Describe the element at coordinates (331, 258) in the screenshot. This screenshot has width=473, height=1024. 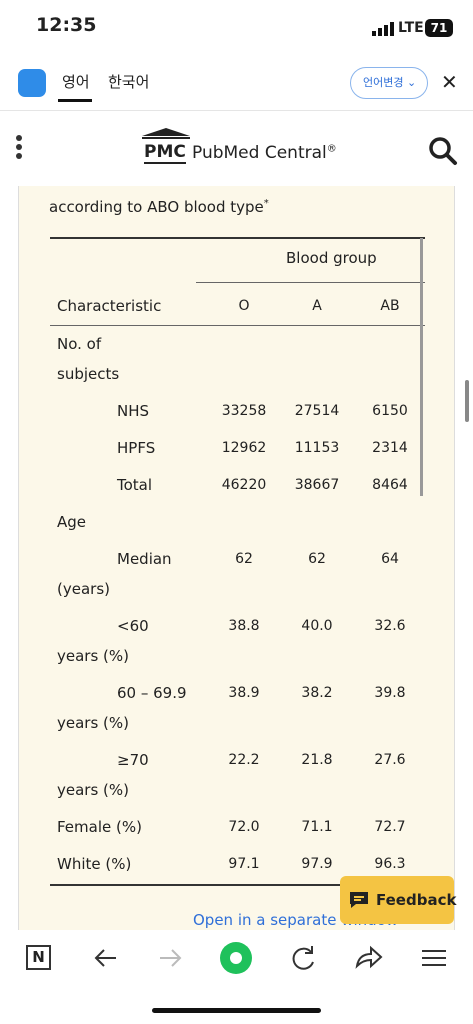
I see `group-header: Blood group` at that location.